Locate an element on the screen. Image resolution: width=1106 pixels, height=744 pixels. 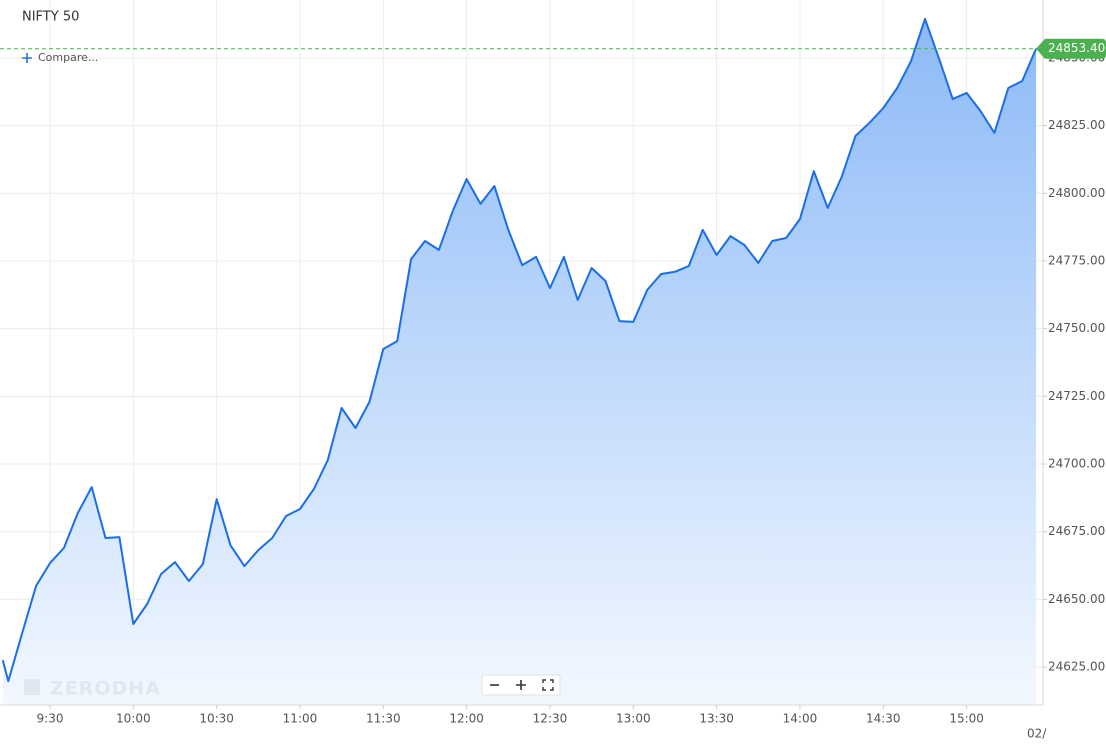
last-price-tag is located at coordinates (1071, 48).